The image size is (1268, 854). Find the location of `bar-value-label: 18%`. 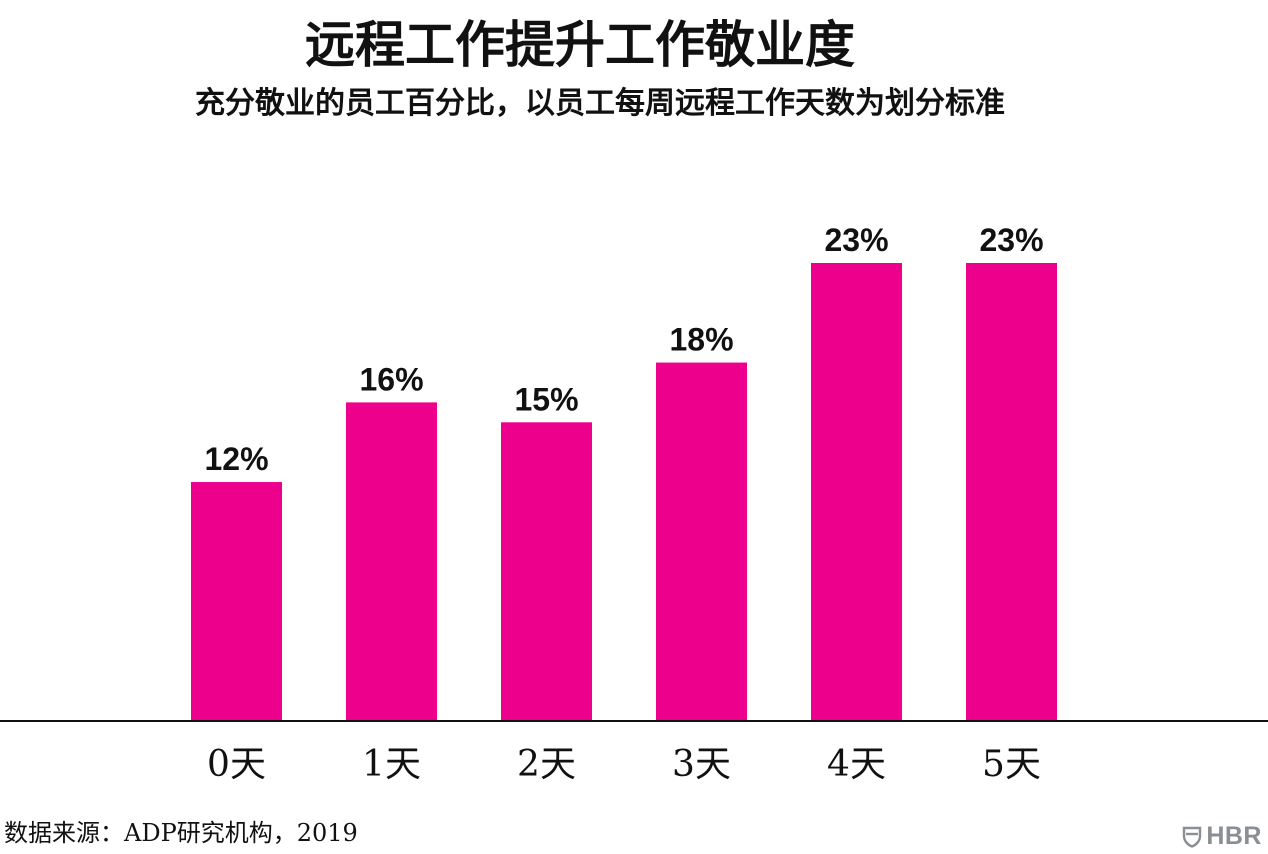

bar-value-label: 18% is located at coordinates (701, 340).